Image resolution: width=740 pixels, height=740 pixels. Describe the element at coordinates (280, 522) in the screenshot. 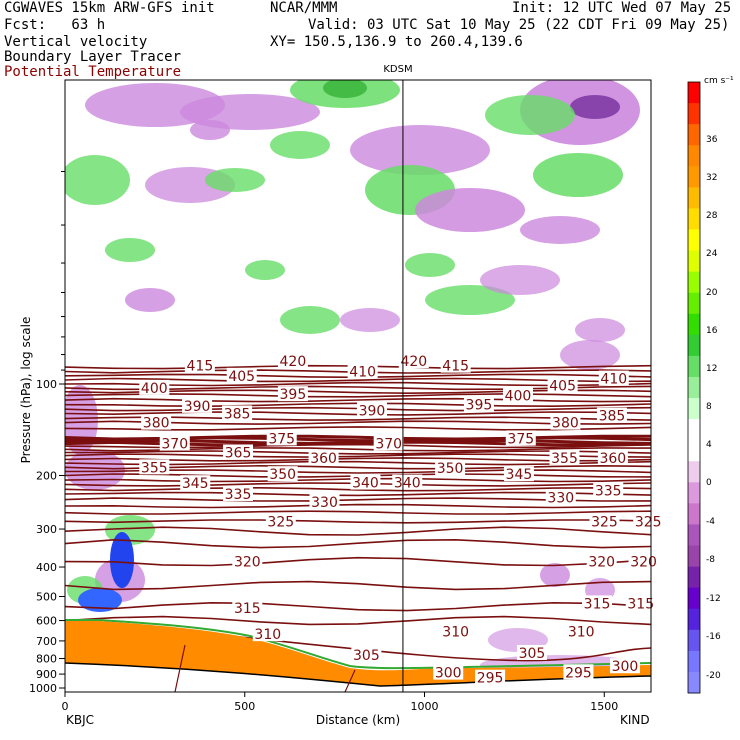

I see `isentrope-label: 325` at that location.